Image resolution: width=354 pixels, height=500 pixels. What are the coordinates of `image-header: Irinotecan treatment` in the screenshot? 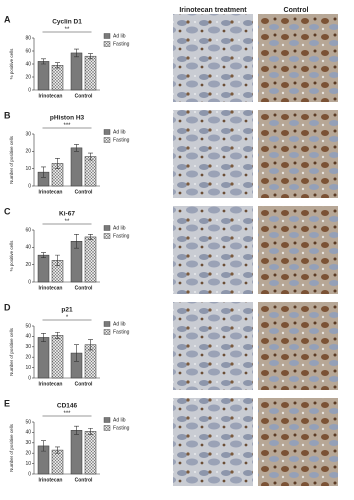 It's located at (213, 10).